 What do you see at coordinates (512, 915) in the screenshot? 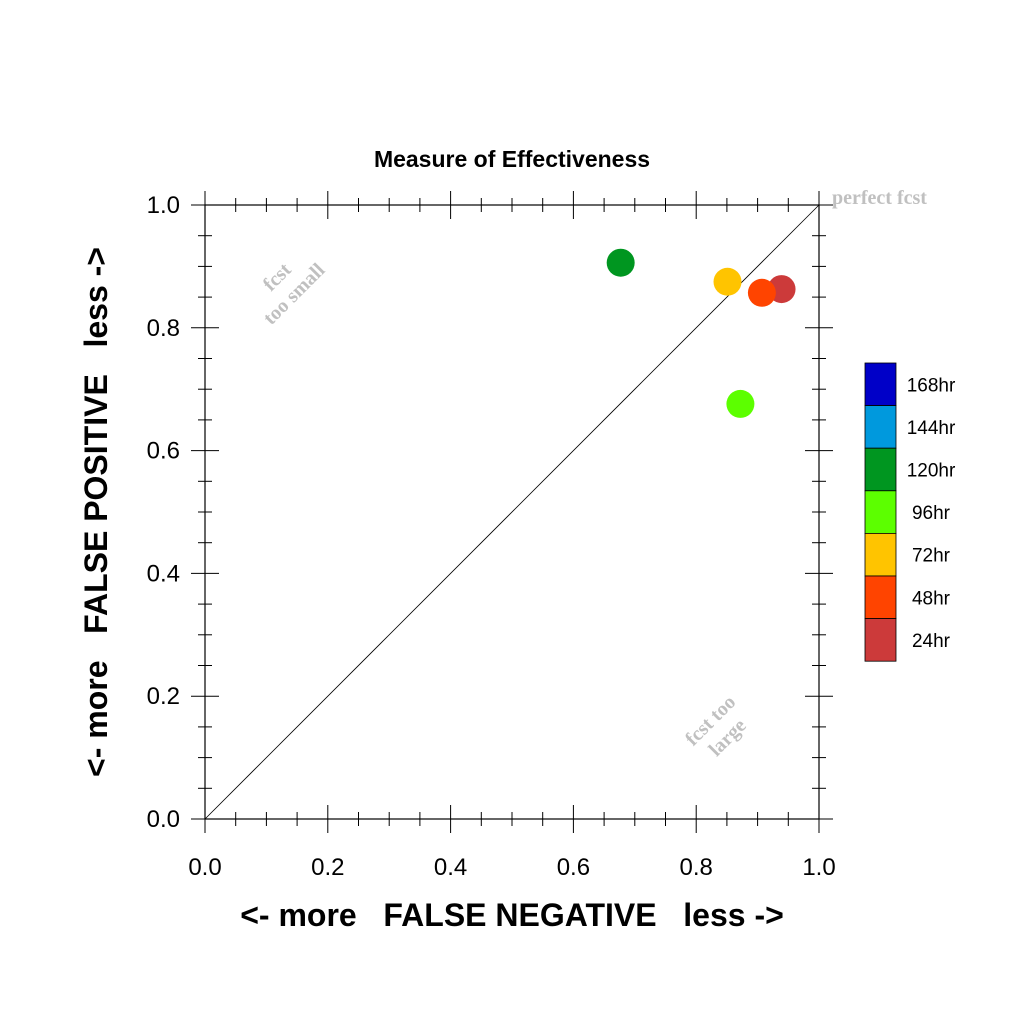
I see `x-axis-label: <- more FALSE NEGATIVE less ->` at bounding box center [512, 915].